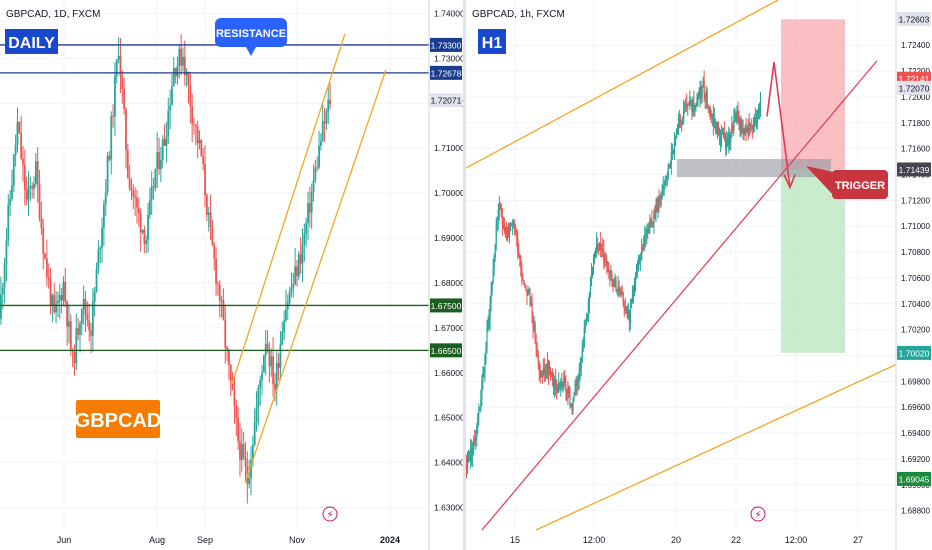 This screenshot has width=932, height=550. I want to click on price-tick-label: 1.72200, so click(915, 71).